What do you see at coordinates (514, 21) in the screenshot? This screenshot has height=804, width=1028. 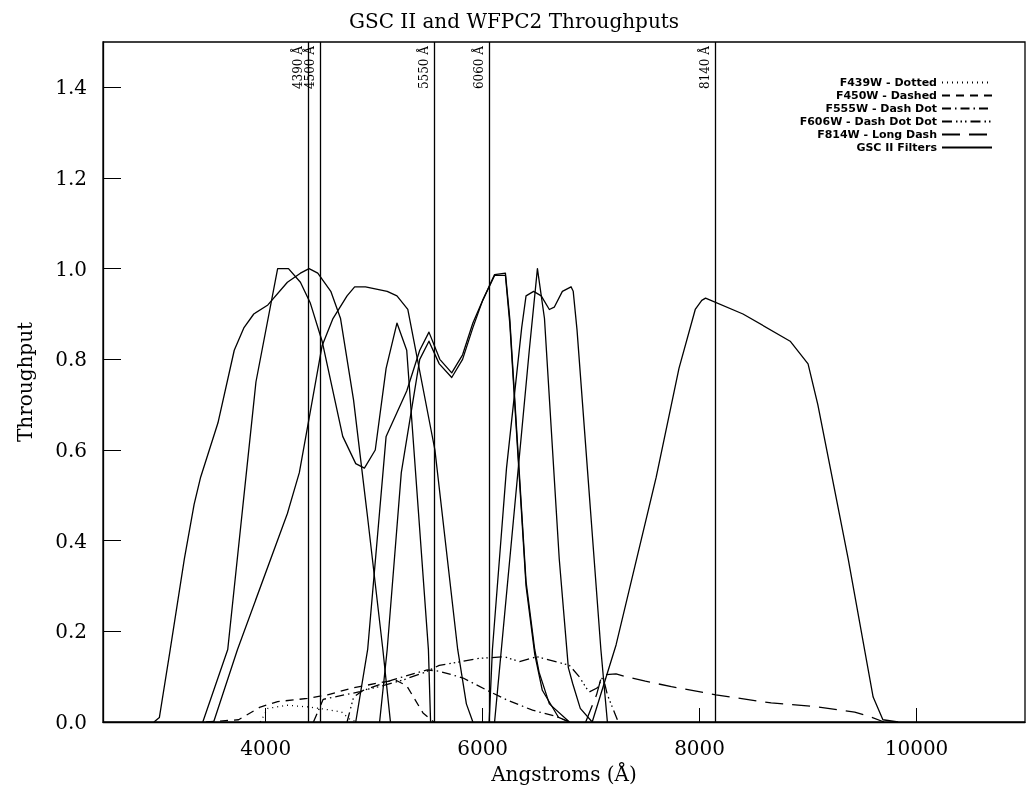 I see `chart-title: GSC II and WFPC2 Throughputs` at bounding box center [514, 21].